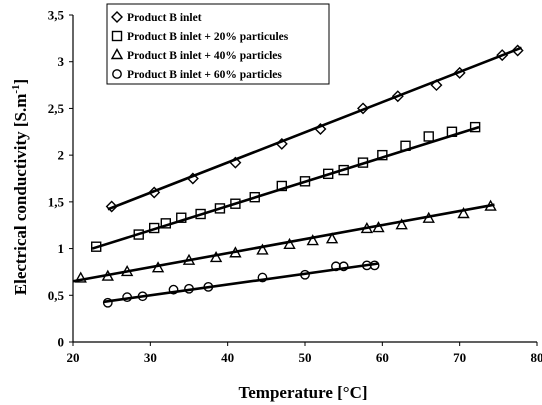 This screenshot has height=405, width=542. Describe the element at coordinates (61, 155) in the screenshot. I see `y-tick-label: 2` at that location.